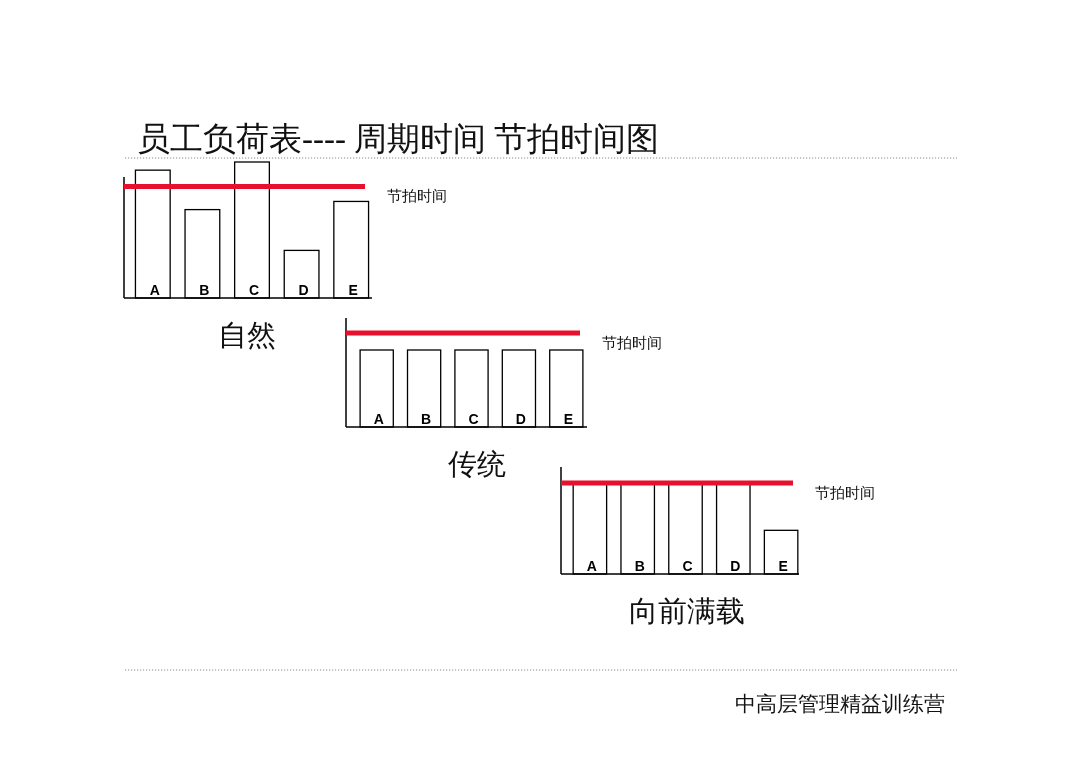  Describe the element at coordinates (840, 703) in the screenshot. I see `text: 中高层管理精益训练营` at that location.